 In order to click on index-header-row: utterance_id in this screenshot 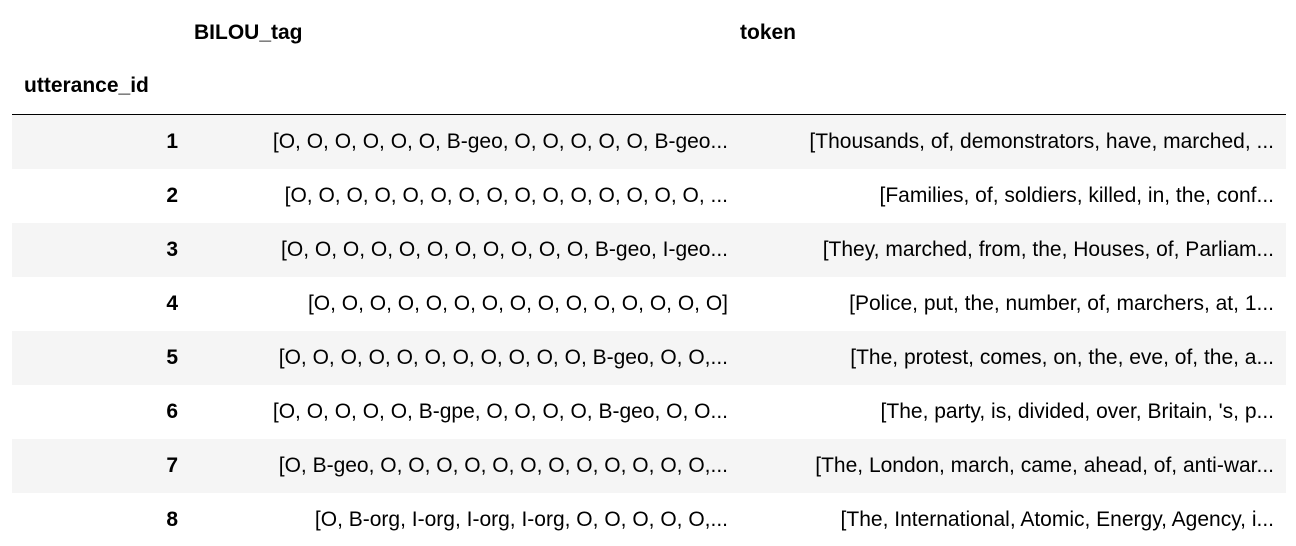, I will do `click(649, 86)`.